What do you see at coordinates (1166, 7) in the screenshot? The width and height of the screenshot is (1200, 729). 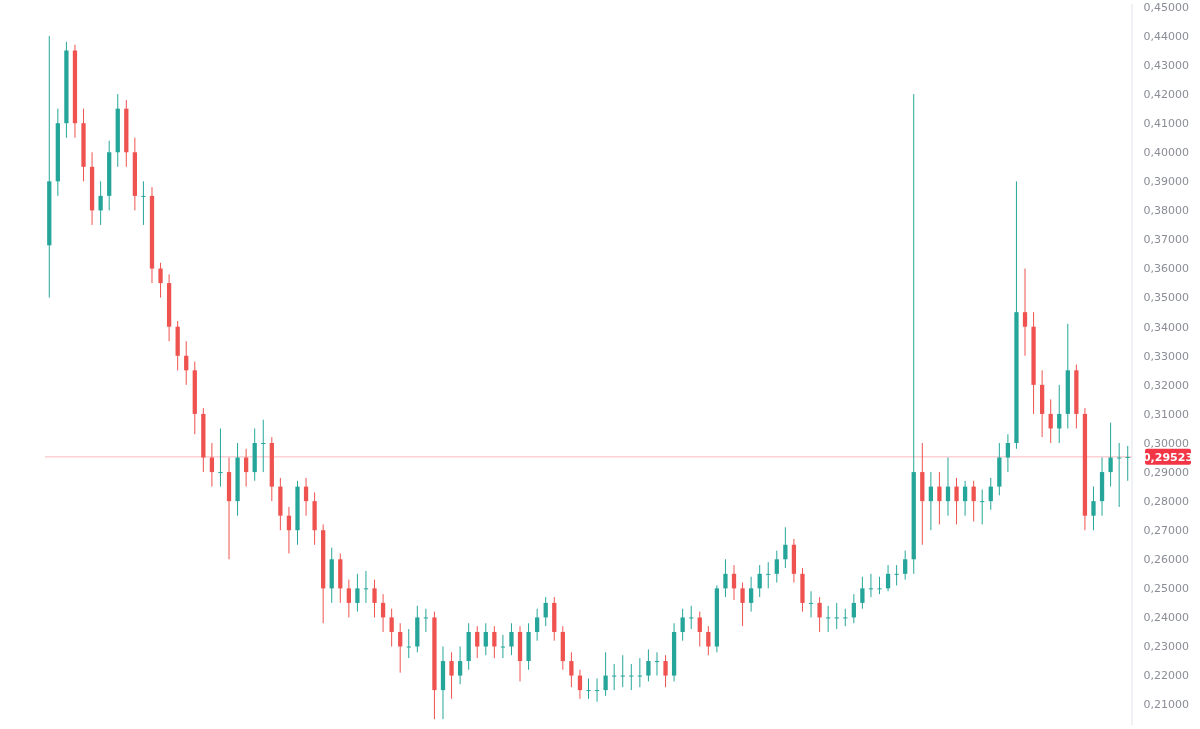 I see `y-tick-label: 0,45000` at bounding box center [1166, 7].